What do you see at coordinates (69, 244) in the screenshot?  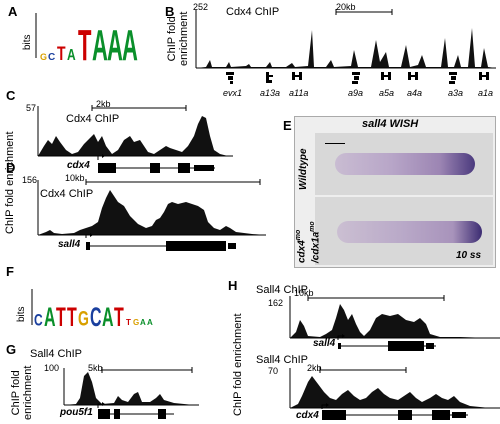 I see `panel-d-gene-label: sall4` at bounding box center [69, 244].